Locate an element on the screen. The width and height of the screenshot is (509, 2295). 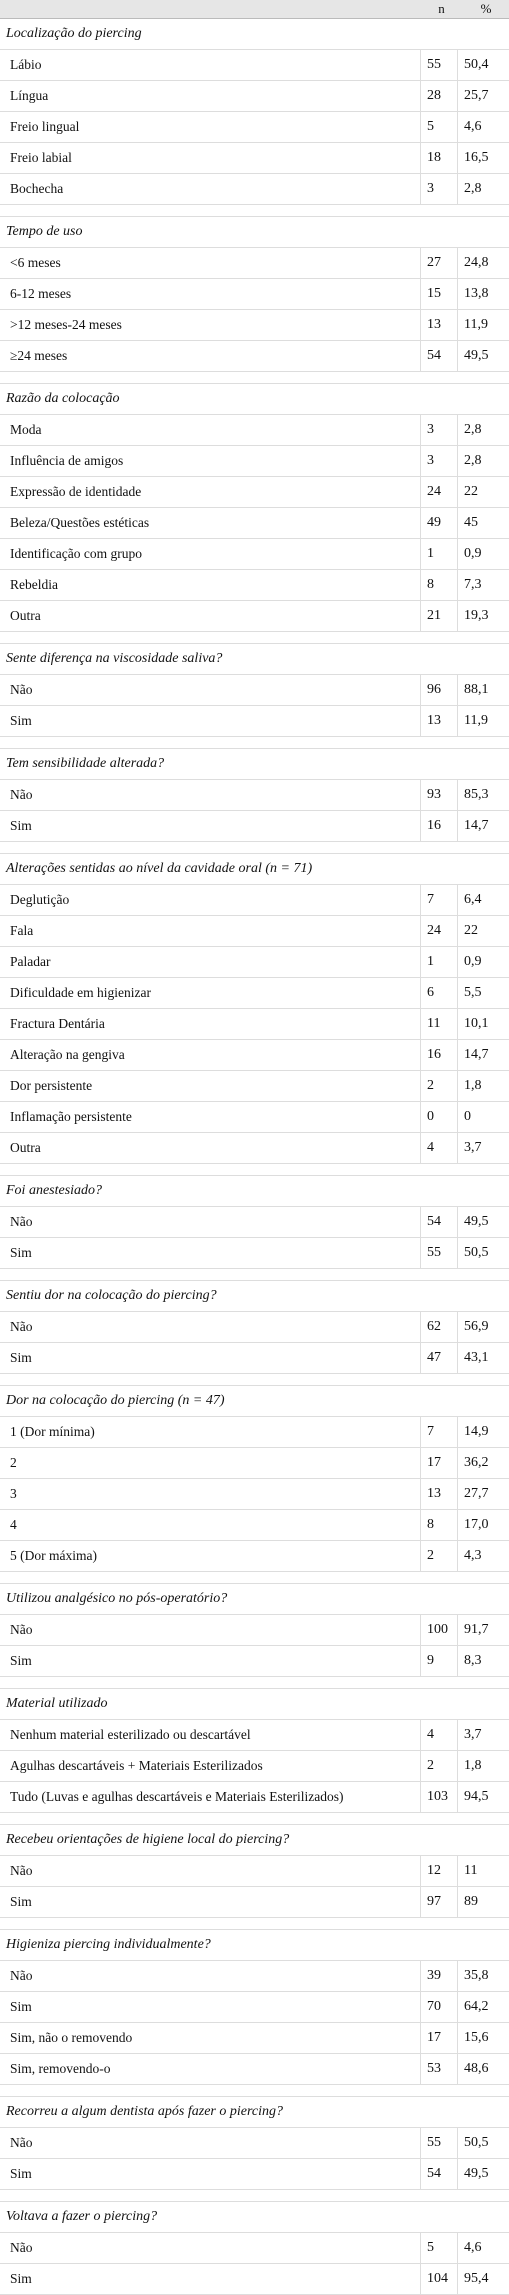
row-label: 4 is located at coordinates (13, 1524).